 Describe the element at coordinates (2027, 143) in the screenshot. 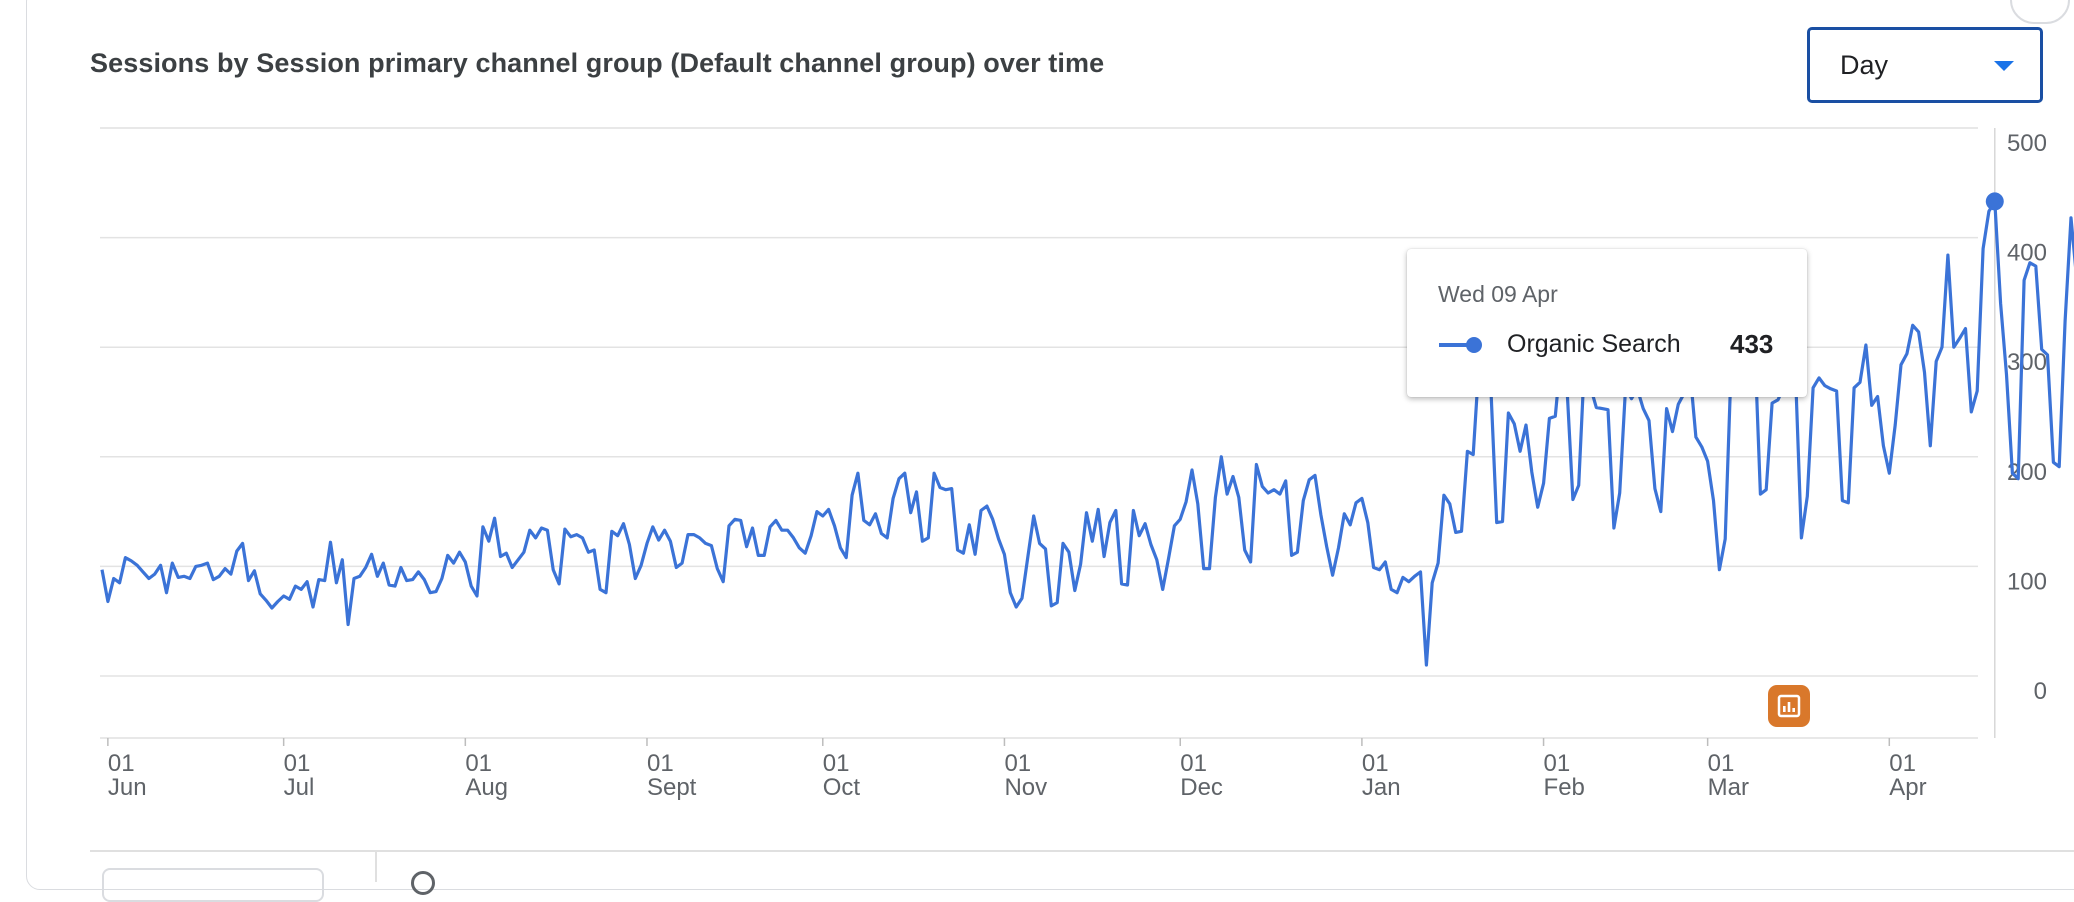

I see `y-tick-label: 500` at that location.